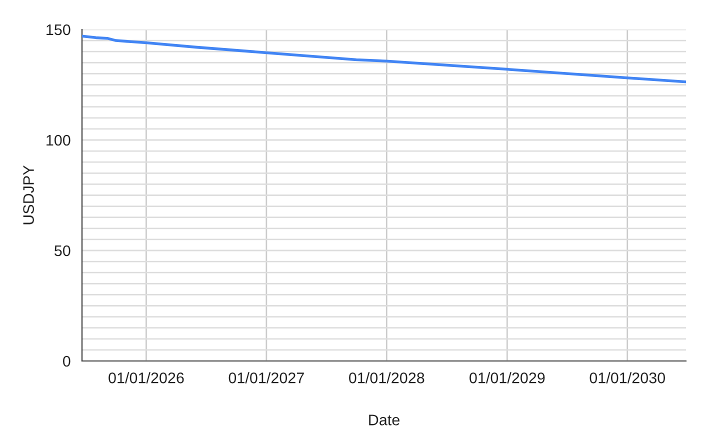  I want to click on x-tick-label: 01/01/2028, so click(386, 378).